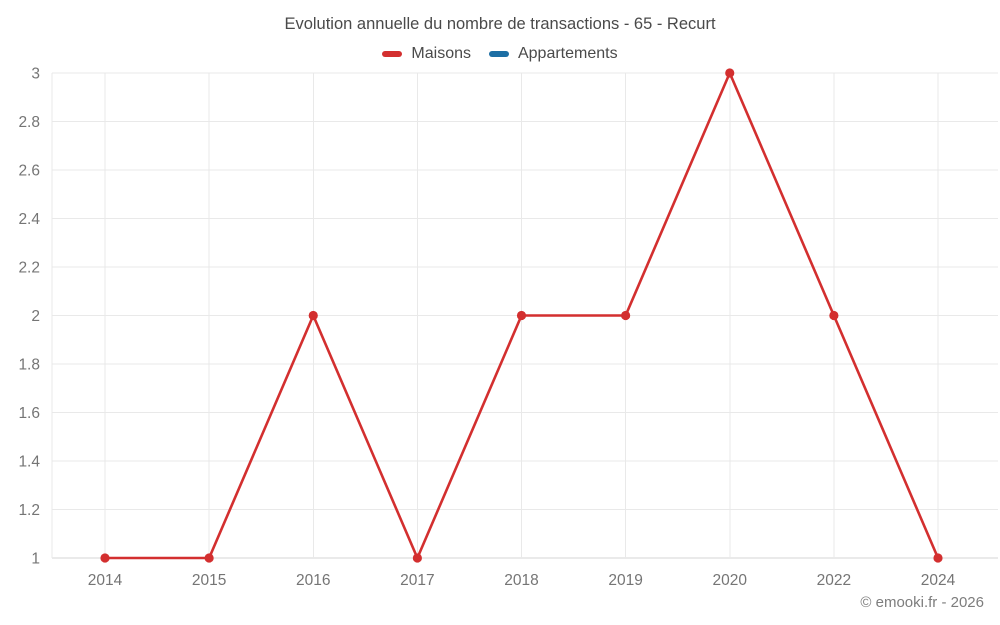  What do you see at coordinates (441, 53) in the screenshot?
I see `legend-label-maisons: Maisons` at bounding box center [441, 53].